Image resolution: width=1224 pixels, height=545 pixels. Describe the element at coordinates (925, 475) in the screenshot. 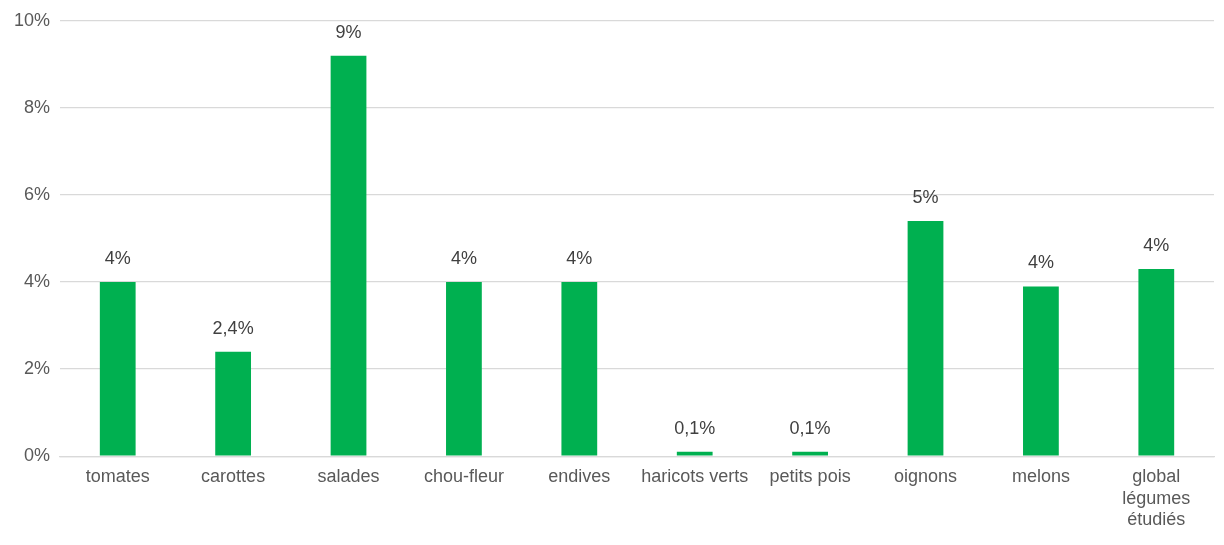

I see `x-tick-label: oignons` at that location.